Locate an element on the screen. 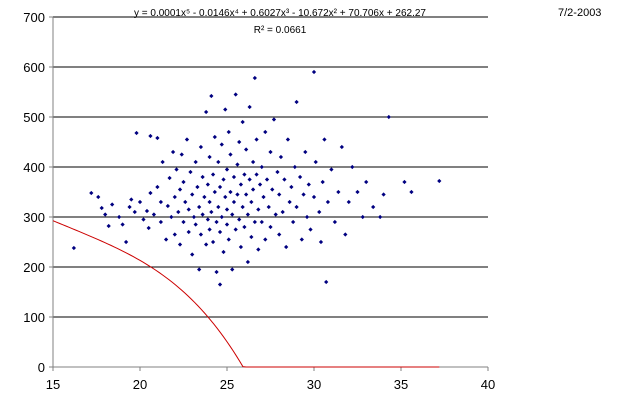  y-tick-label: 100 is located at coordinates (34, 317).